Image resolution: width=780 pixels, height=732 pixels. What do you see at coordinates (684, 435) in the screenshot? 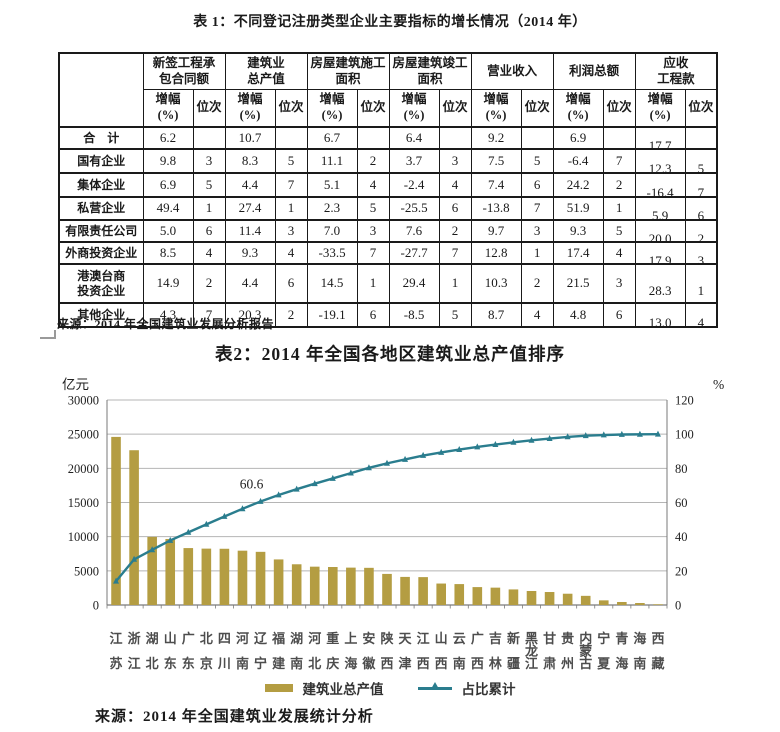
I see `right-axis-tick-label: 100` at bounding box center [684, 435].